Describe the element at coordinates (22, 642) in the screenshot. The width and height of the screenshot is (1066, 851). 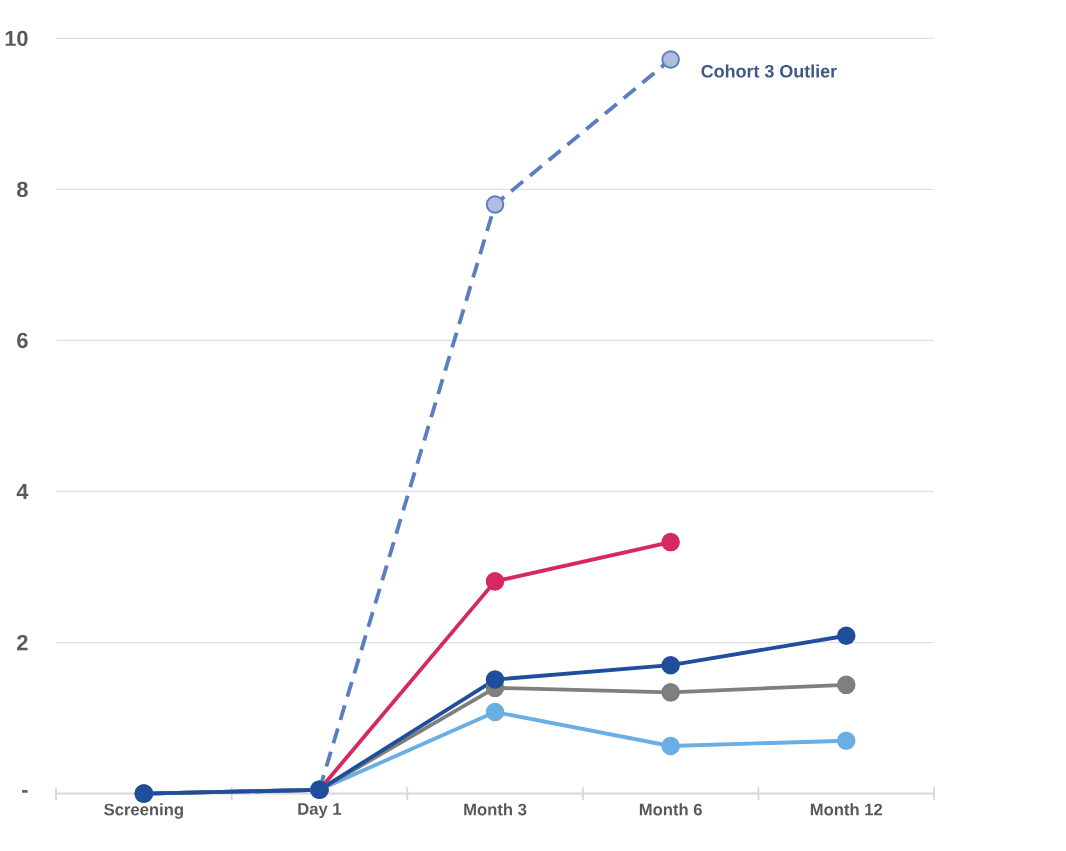
I see `y-tick-label: 2` at that location.